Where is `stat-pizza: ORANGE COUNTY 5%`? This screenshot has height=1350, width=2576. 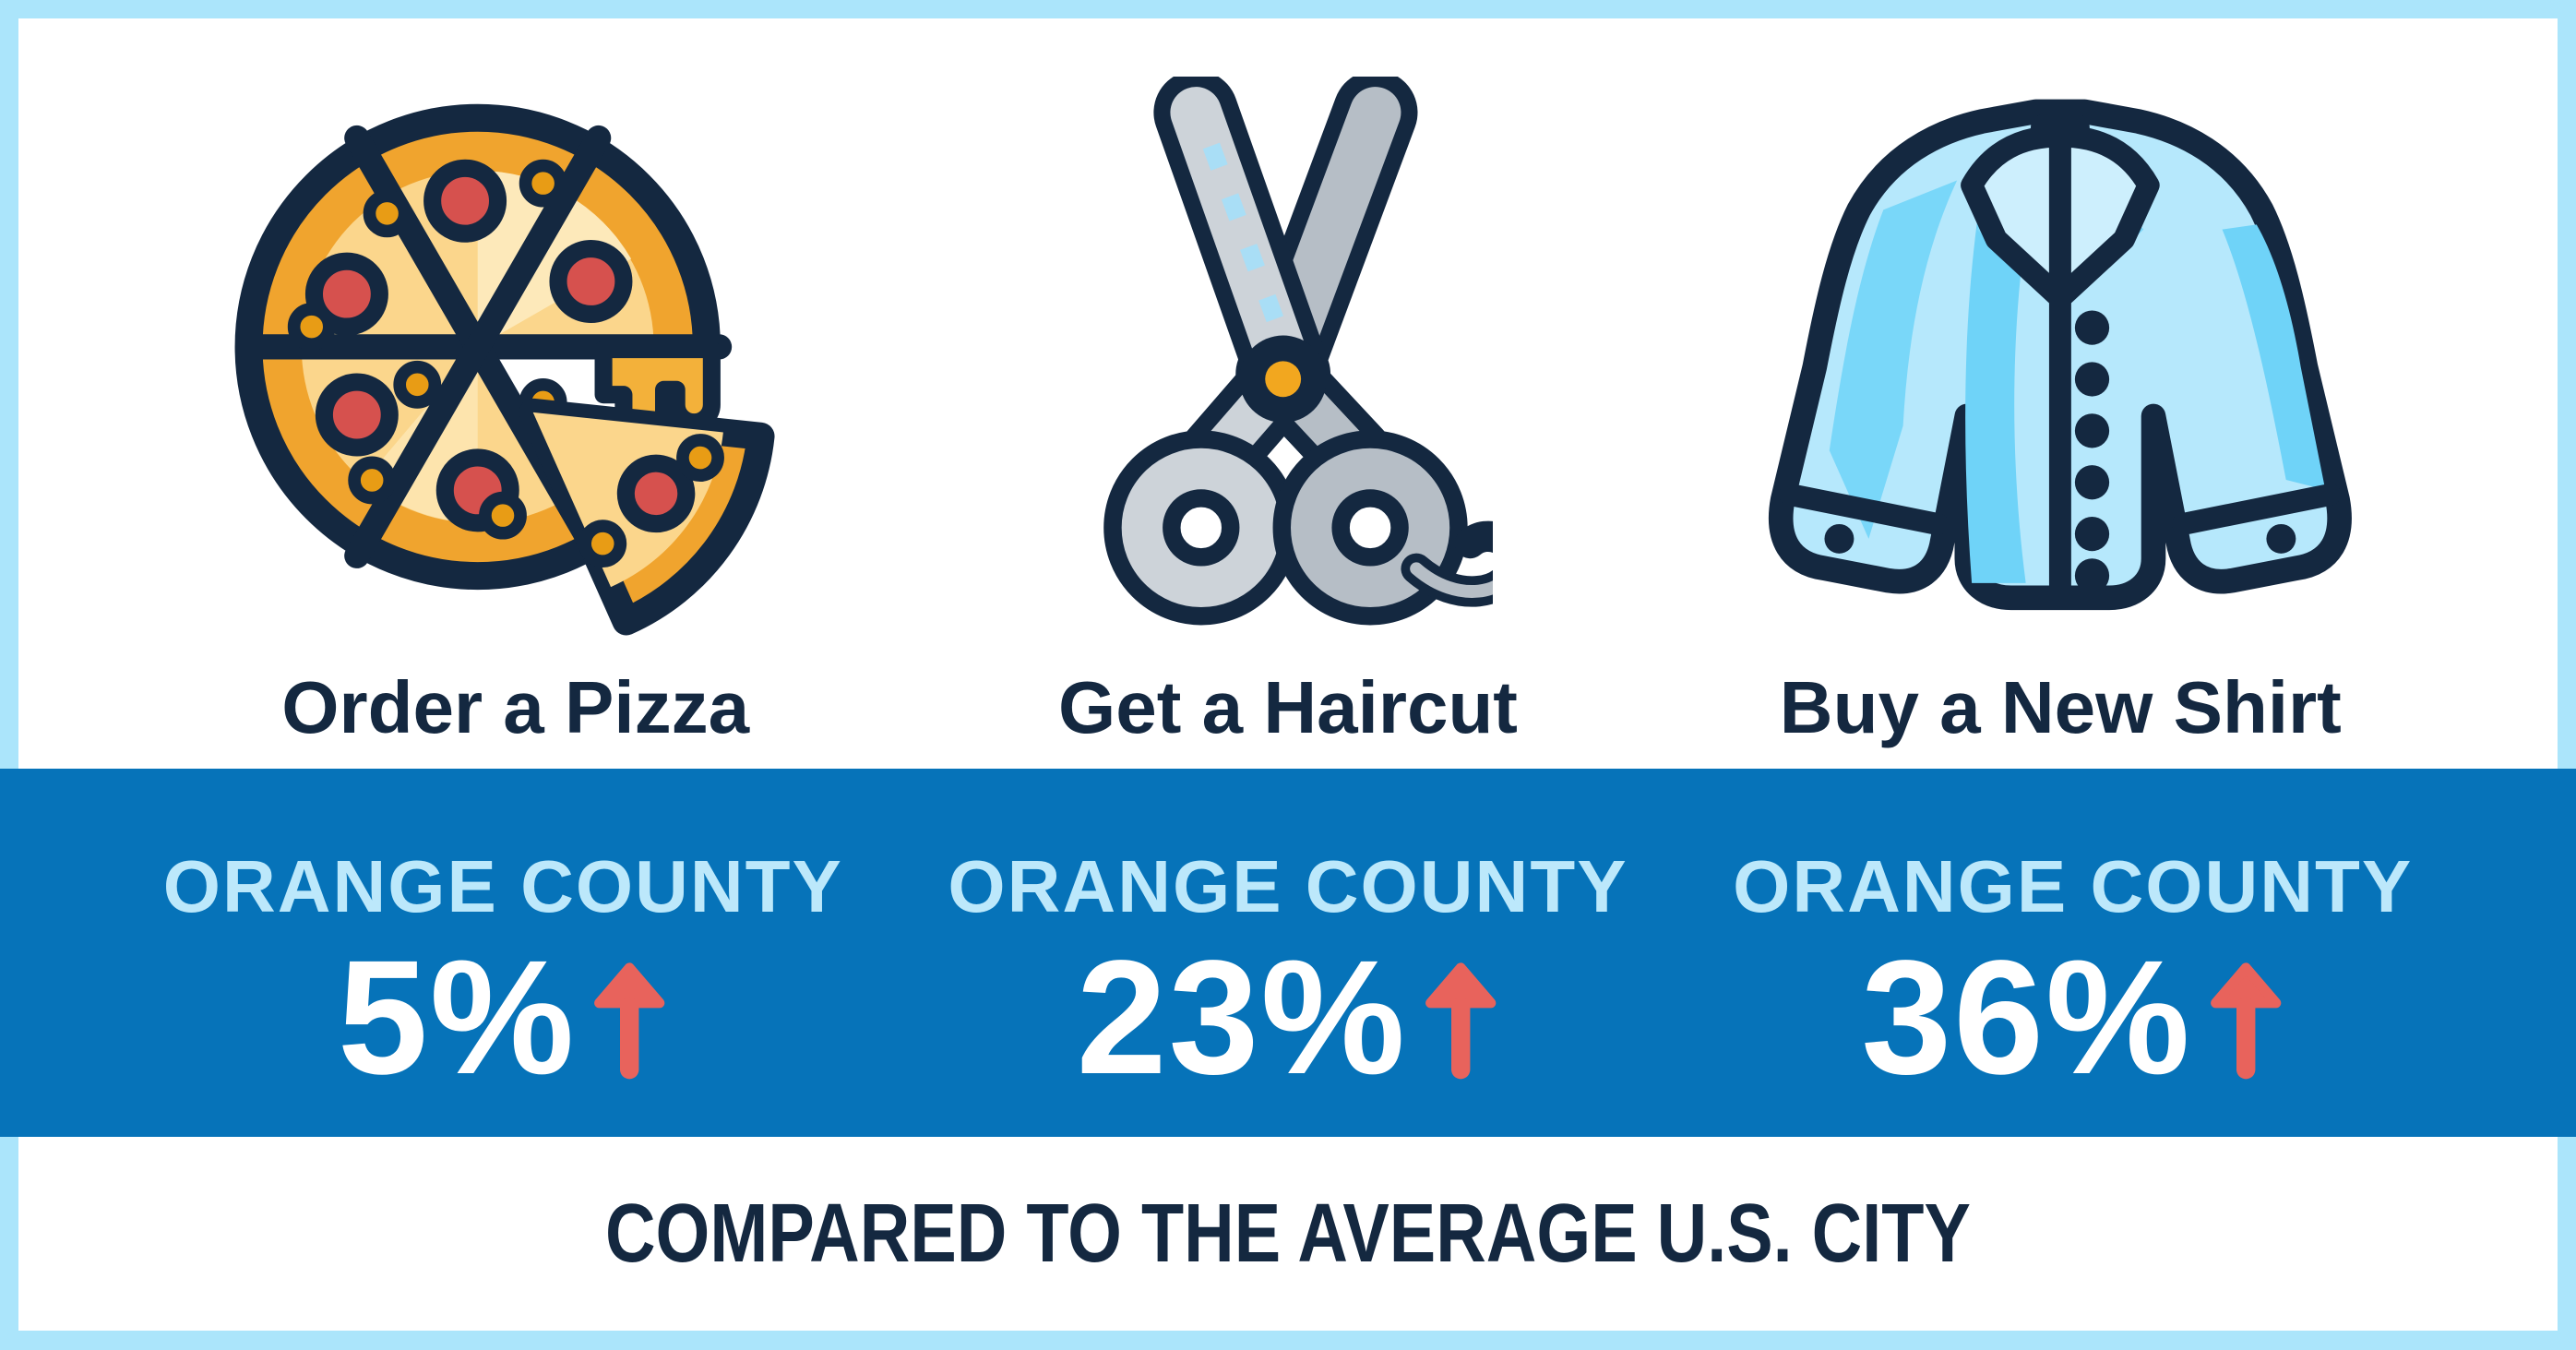 stat-pizza: ORANGE COUNTY 5% is located at coordinates (503, 953).